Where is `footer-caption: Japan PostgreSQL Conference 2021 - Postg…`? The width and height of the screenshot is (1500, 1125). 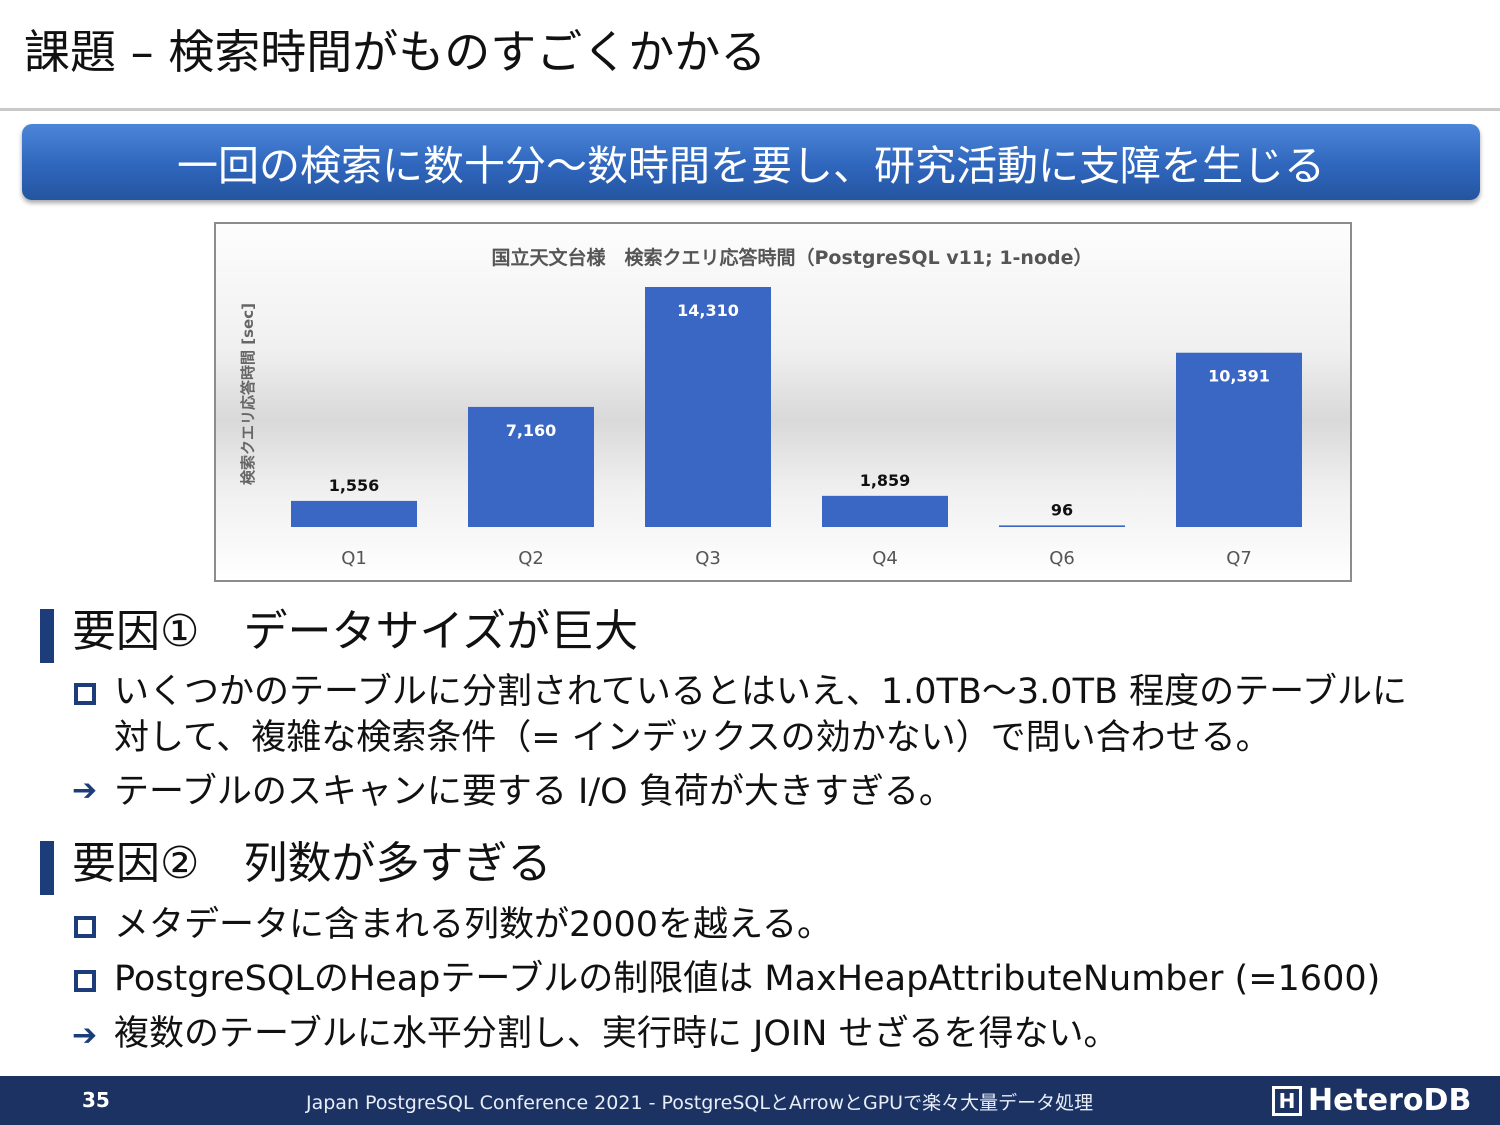 footer-caption: Japan PostgreSQL Conference 2021 - Postg… is located at coordinates (700, 1103).